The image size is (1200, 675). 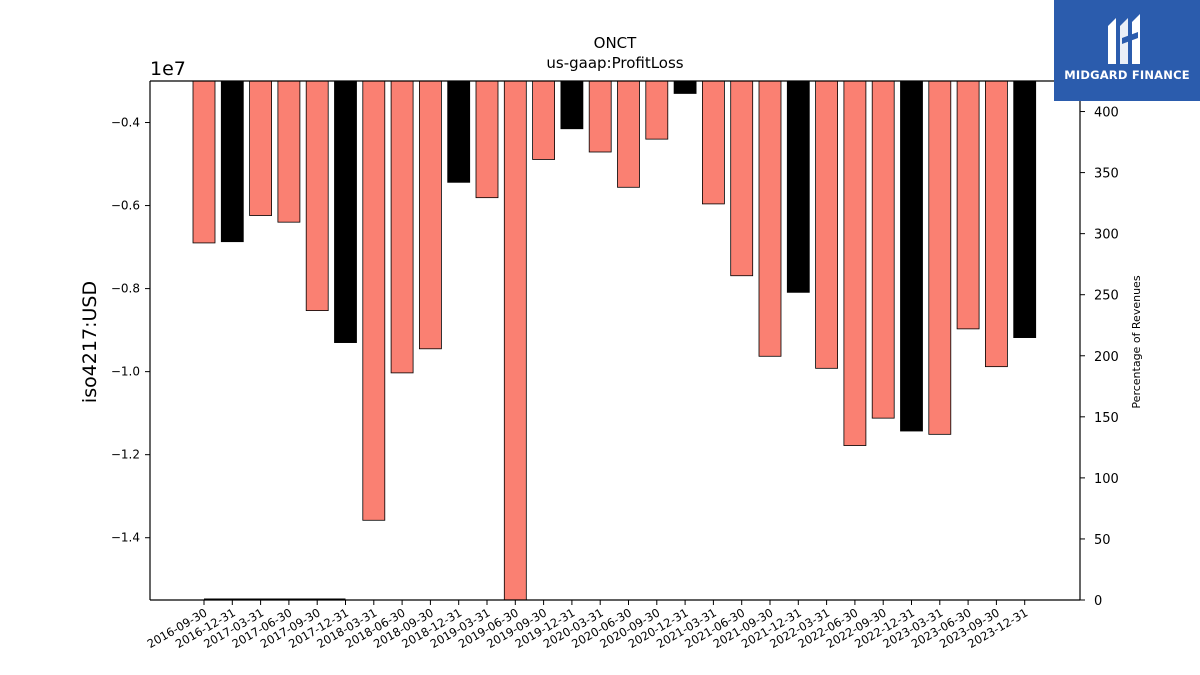 What do you see at coordinates (1127, 75) in the screenshot?
I see `logo-text: MIDGARD FINANCE` at bounding box center [1127, 75].